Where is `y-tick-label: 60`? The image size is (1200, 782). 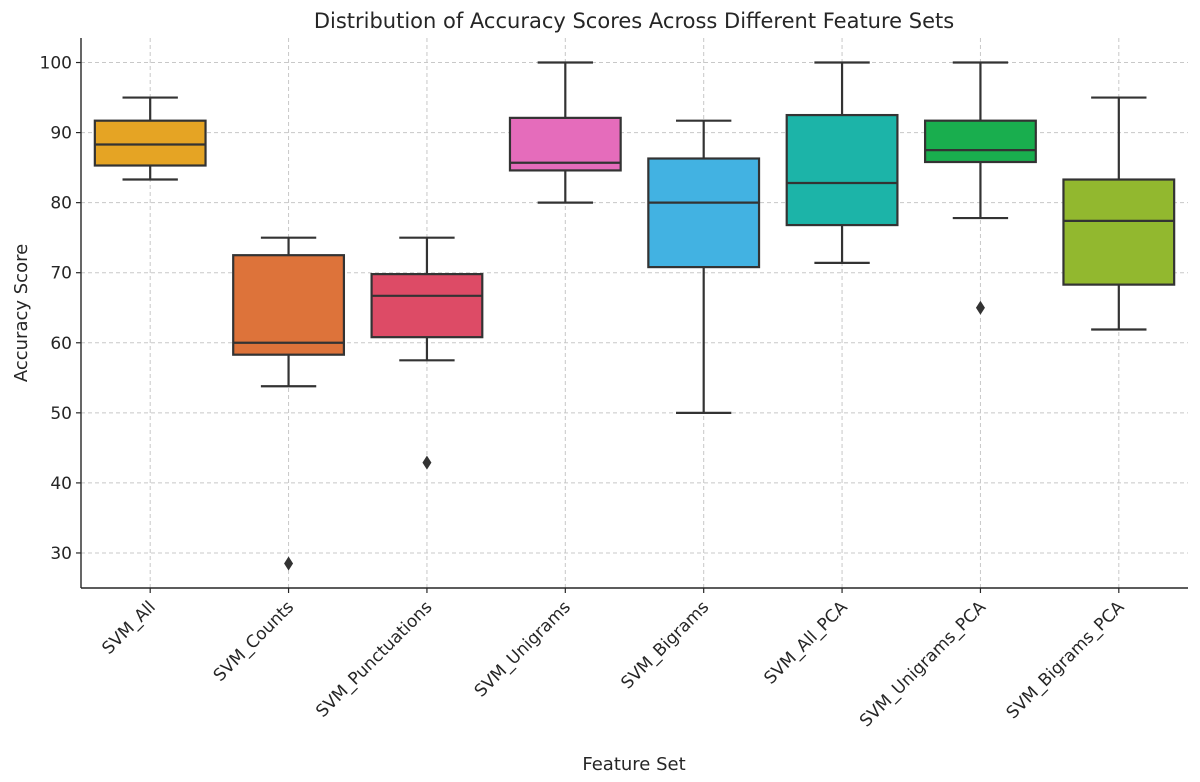 y-tick-label: 60 is located at coordinates (61, 344).